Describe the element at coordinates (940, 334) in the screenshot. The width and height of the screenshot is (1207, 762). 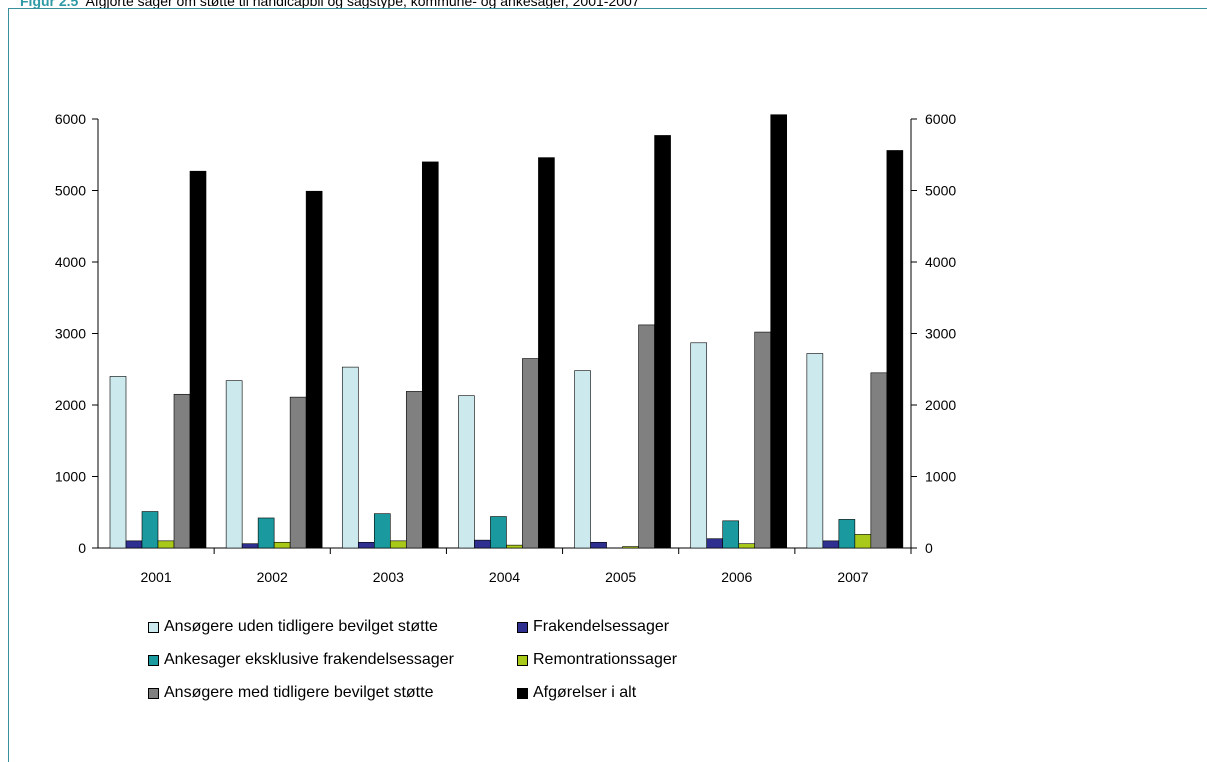
I see `y-tick-label-right: 3000` at that location.